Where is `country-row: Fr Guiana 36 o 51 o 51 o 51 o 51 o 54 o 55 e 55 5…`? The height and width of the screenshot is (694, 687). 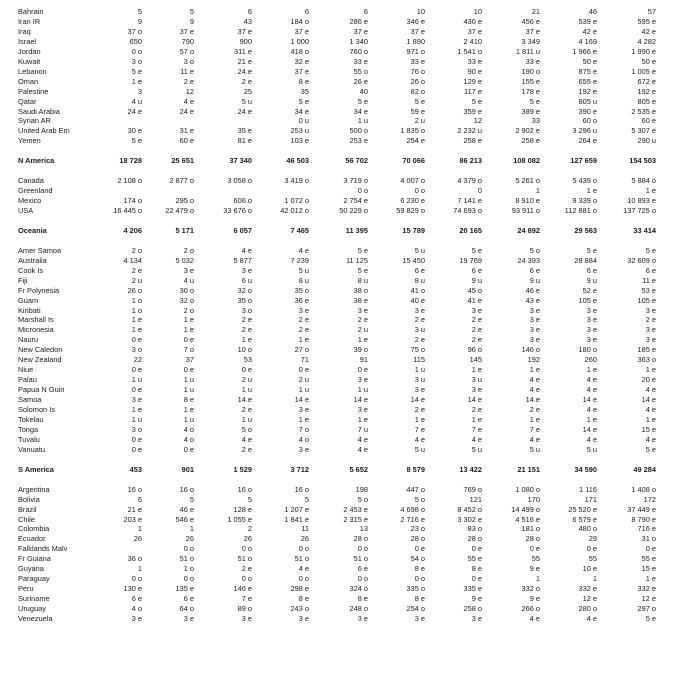 country-row: Fr Guiana 36 o 51 o 51 o 51 o 51 o 54 o 55 e 55 5… is located at coordinates (343, 558).